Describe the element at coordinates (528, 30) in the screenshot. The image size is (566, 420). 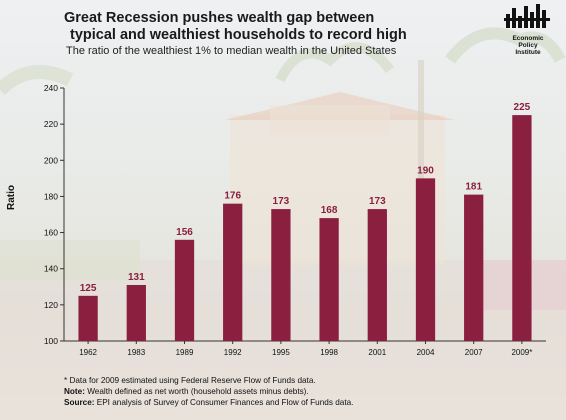
I see `epi-logo: Economic Policy Institute` at that location.